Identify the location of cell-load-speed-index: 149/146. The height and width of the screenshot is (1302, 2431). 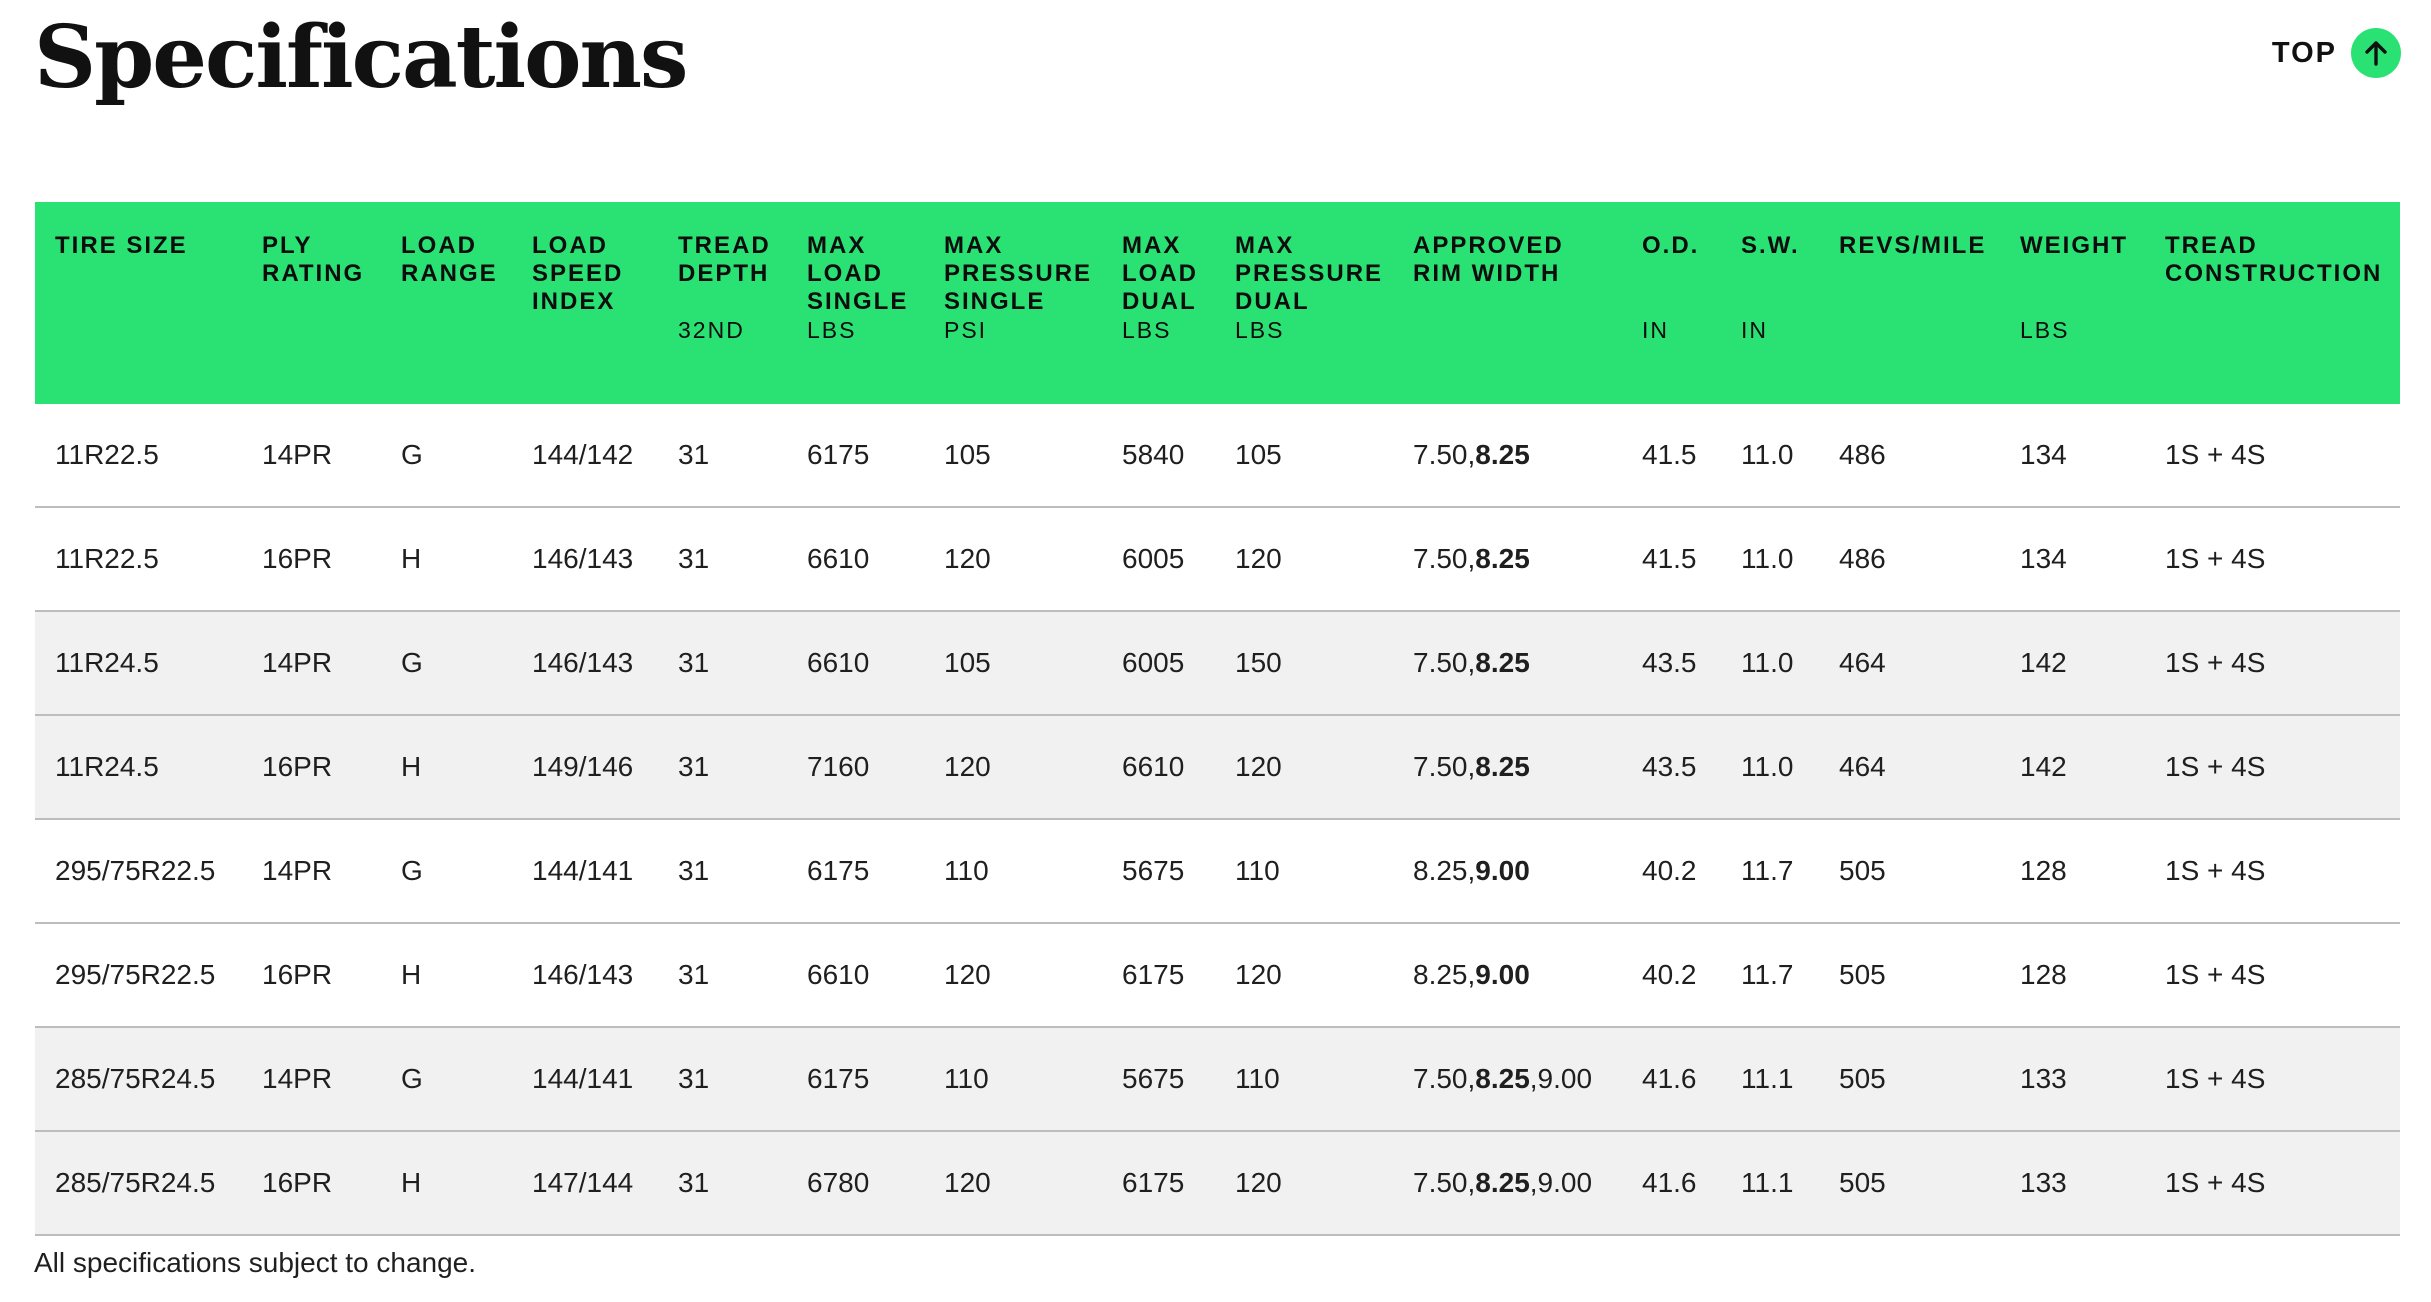
(585, 767).